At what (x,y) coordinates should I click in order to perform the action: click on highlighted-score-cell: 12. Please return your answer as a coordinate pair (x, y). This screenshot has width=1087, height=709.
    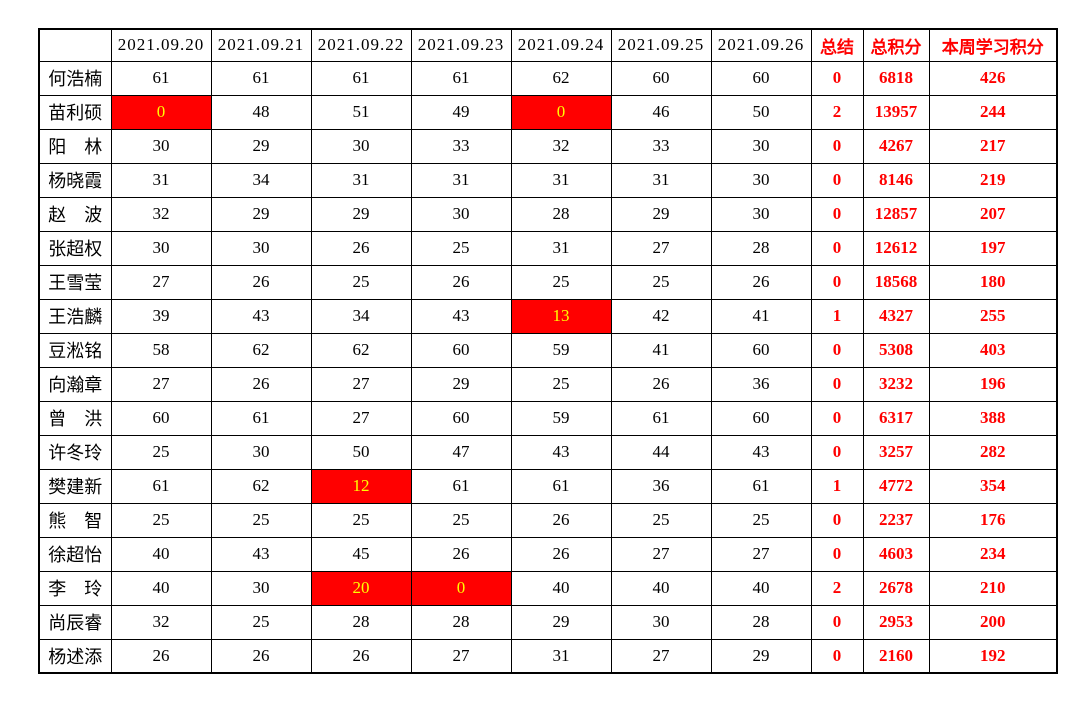
    Looking at the image, I should click on (361, 486).